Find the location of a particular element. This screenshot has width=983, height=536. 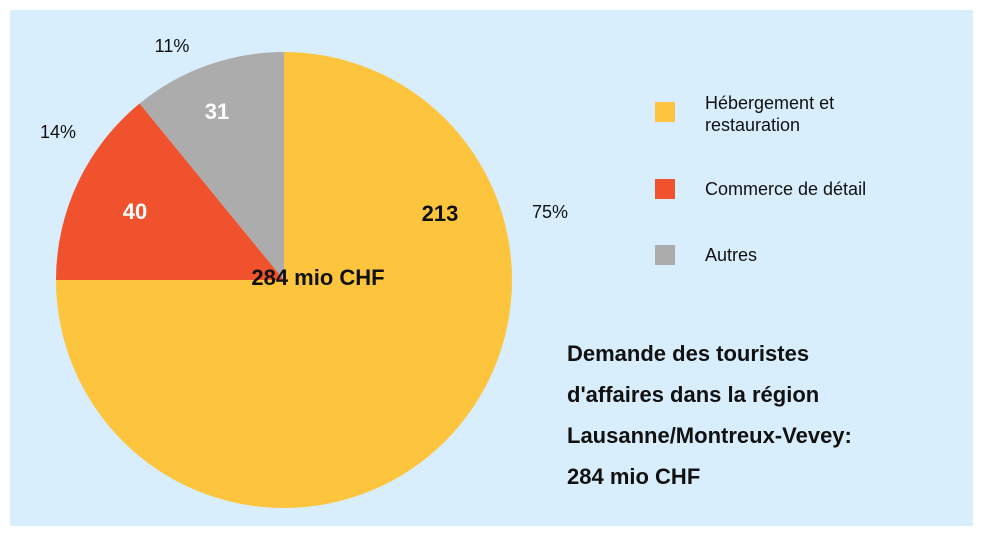

percent-label: 11% is located at coordinates (172, 46).